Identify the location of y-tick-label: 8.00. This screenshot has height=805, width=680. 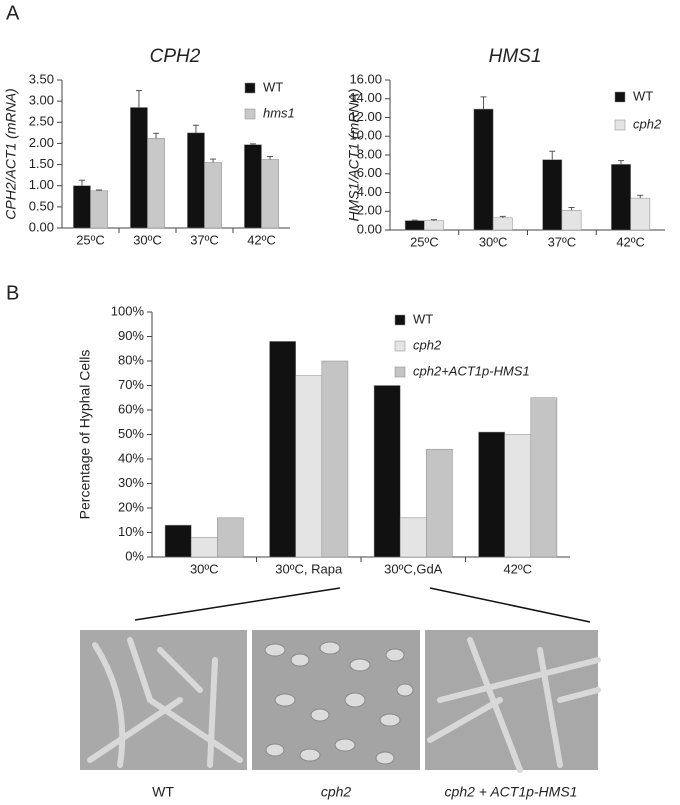
(369, 153).